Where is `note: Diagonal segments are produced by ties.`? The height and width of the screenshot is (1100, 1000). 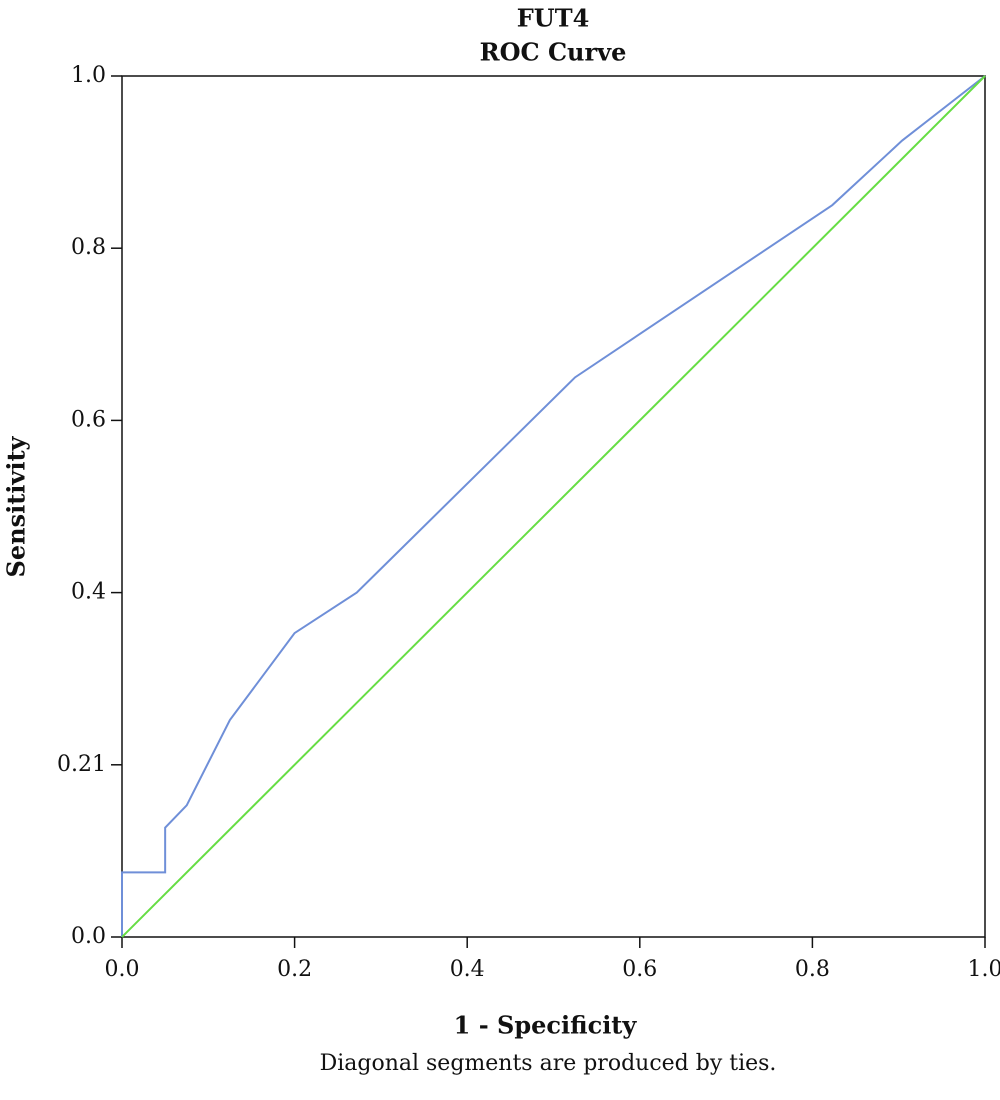 note: Diagonal segments are produced by ties. is located at coordinates (548, 1063).